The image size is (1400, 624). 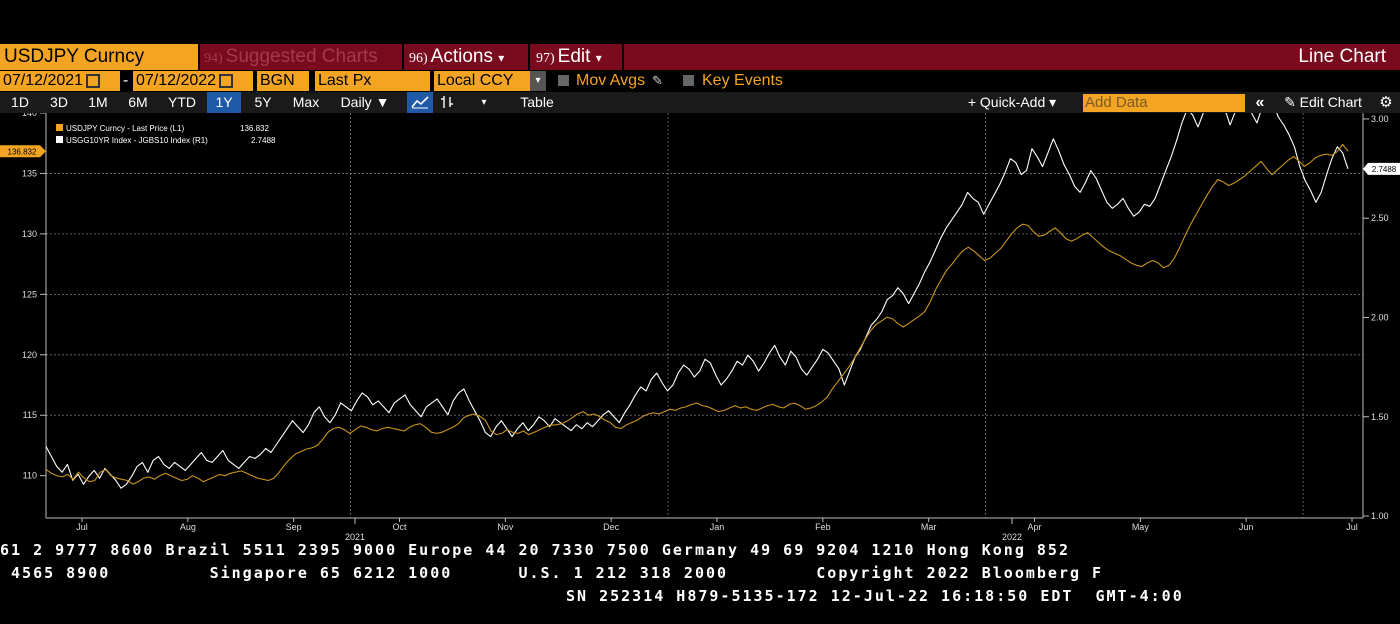 What do you see at coordinates (611, 80) in the screenshot?
I see `mov-avgs-label: Mov Avgs` at bounding box center [611, 80].